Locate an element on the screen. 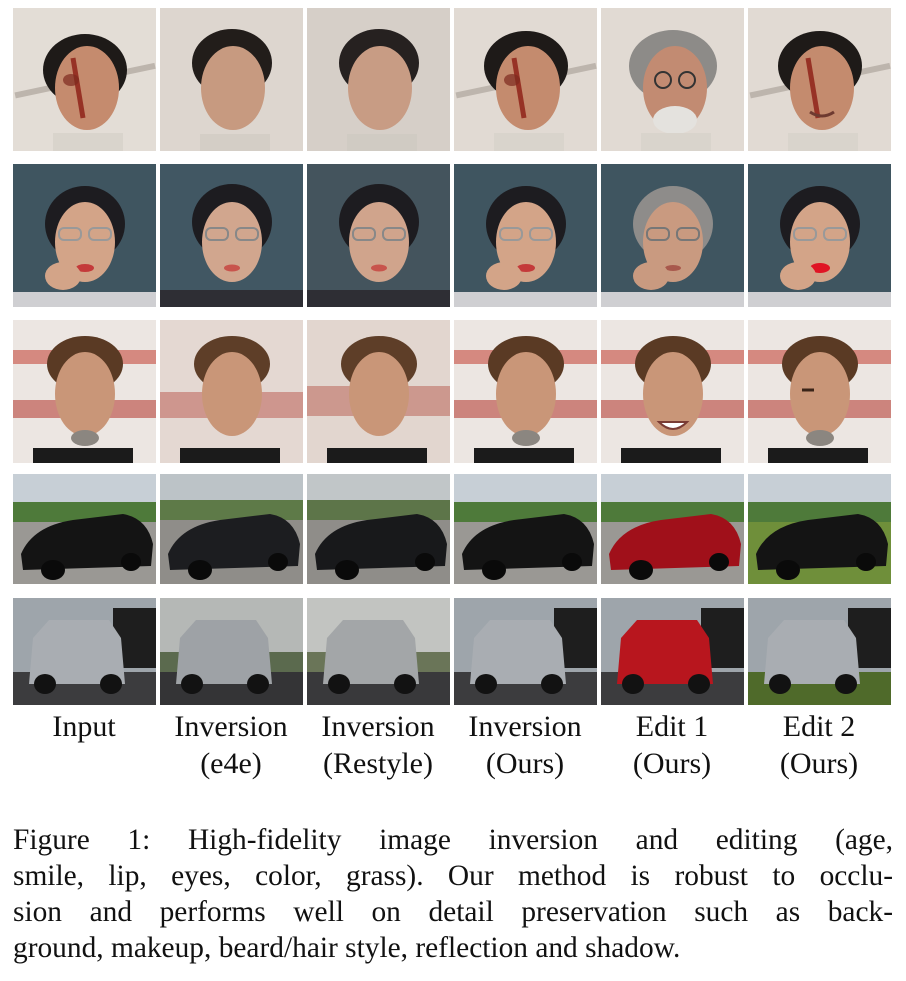  thumb-face3-ours is located at coordinates (525, 391).